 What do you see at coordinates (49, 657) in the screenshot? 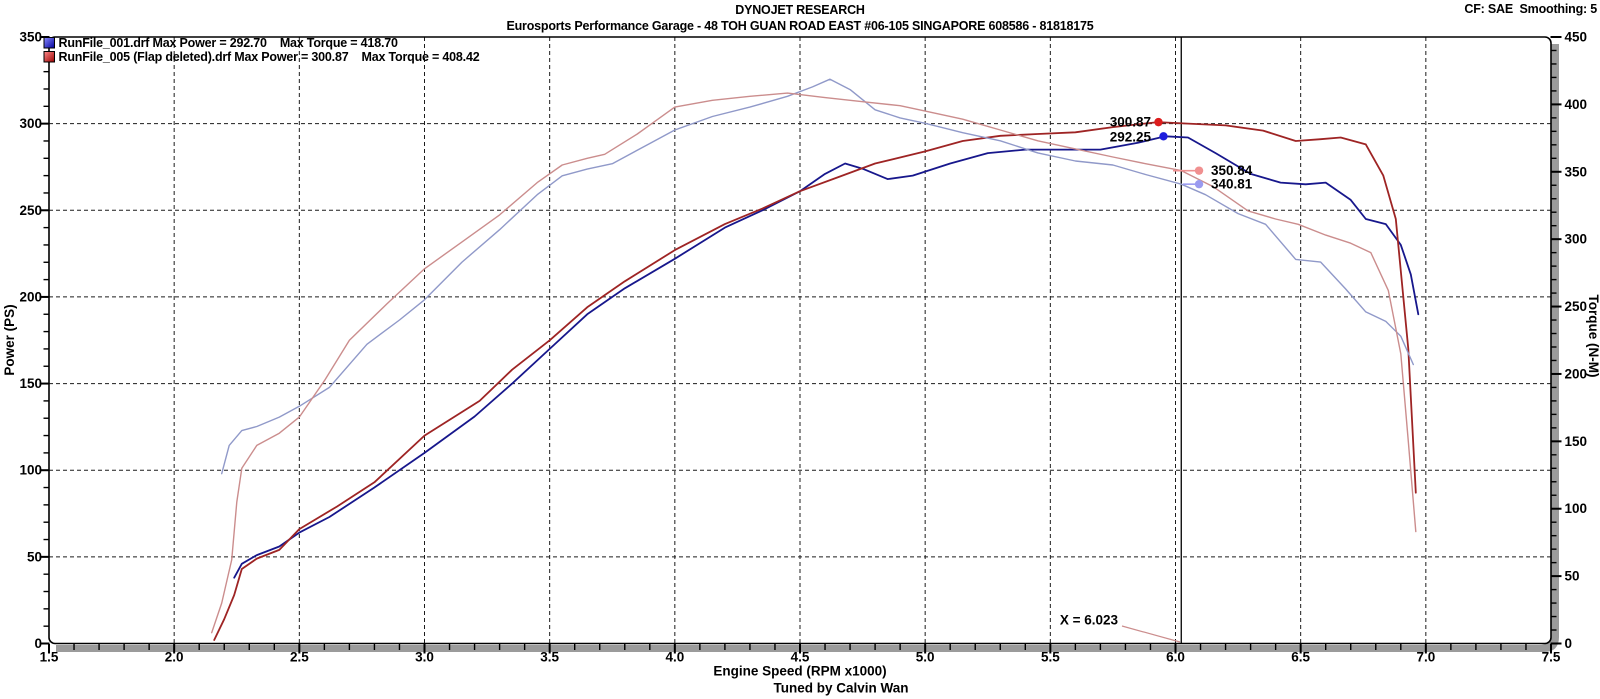
I see `x-tick-label: 1.5` at bounding box center [49, 657].